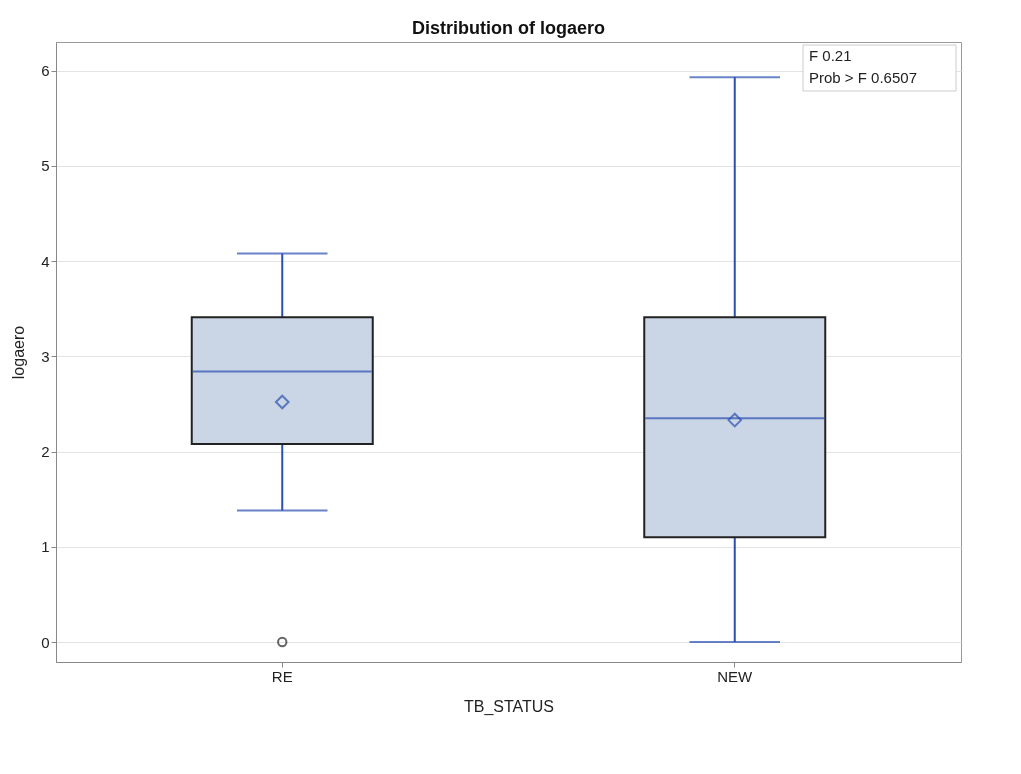  What do you see at coordinates (45, 547) in the screenshot?
I see `y-tick-label: 1` at bounding box center [45, 547].